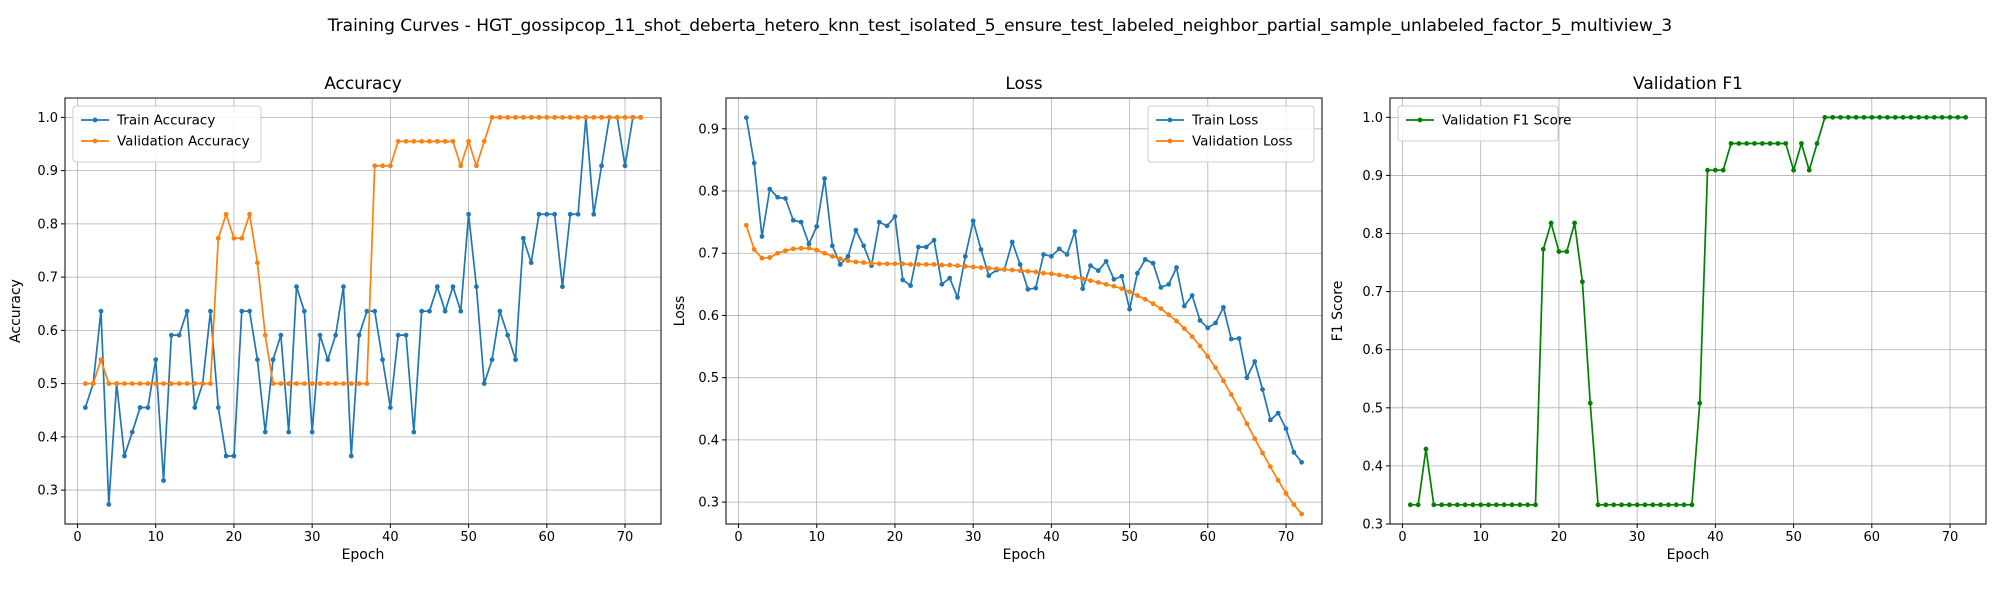 The height and width of the screenshot is (600, 2000). What do you see at coordinates (16, 311) in the screenshot?
I see `y-axis-label: Accuracy` at bounding box center [16, 311].